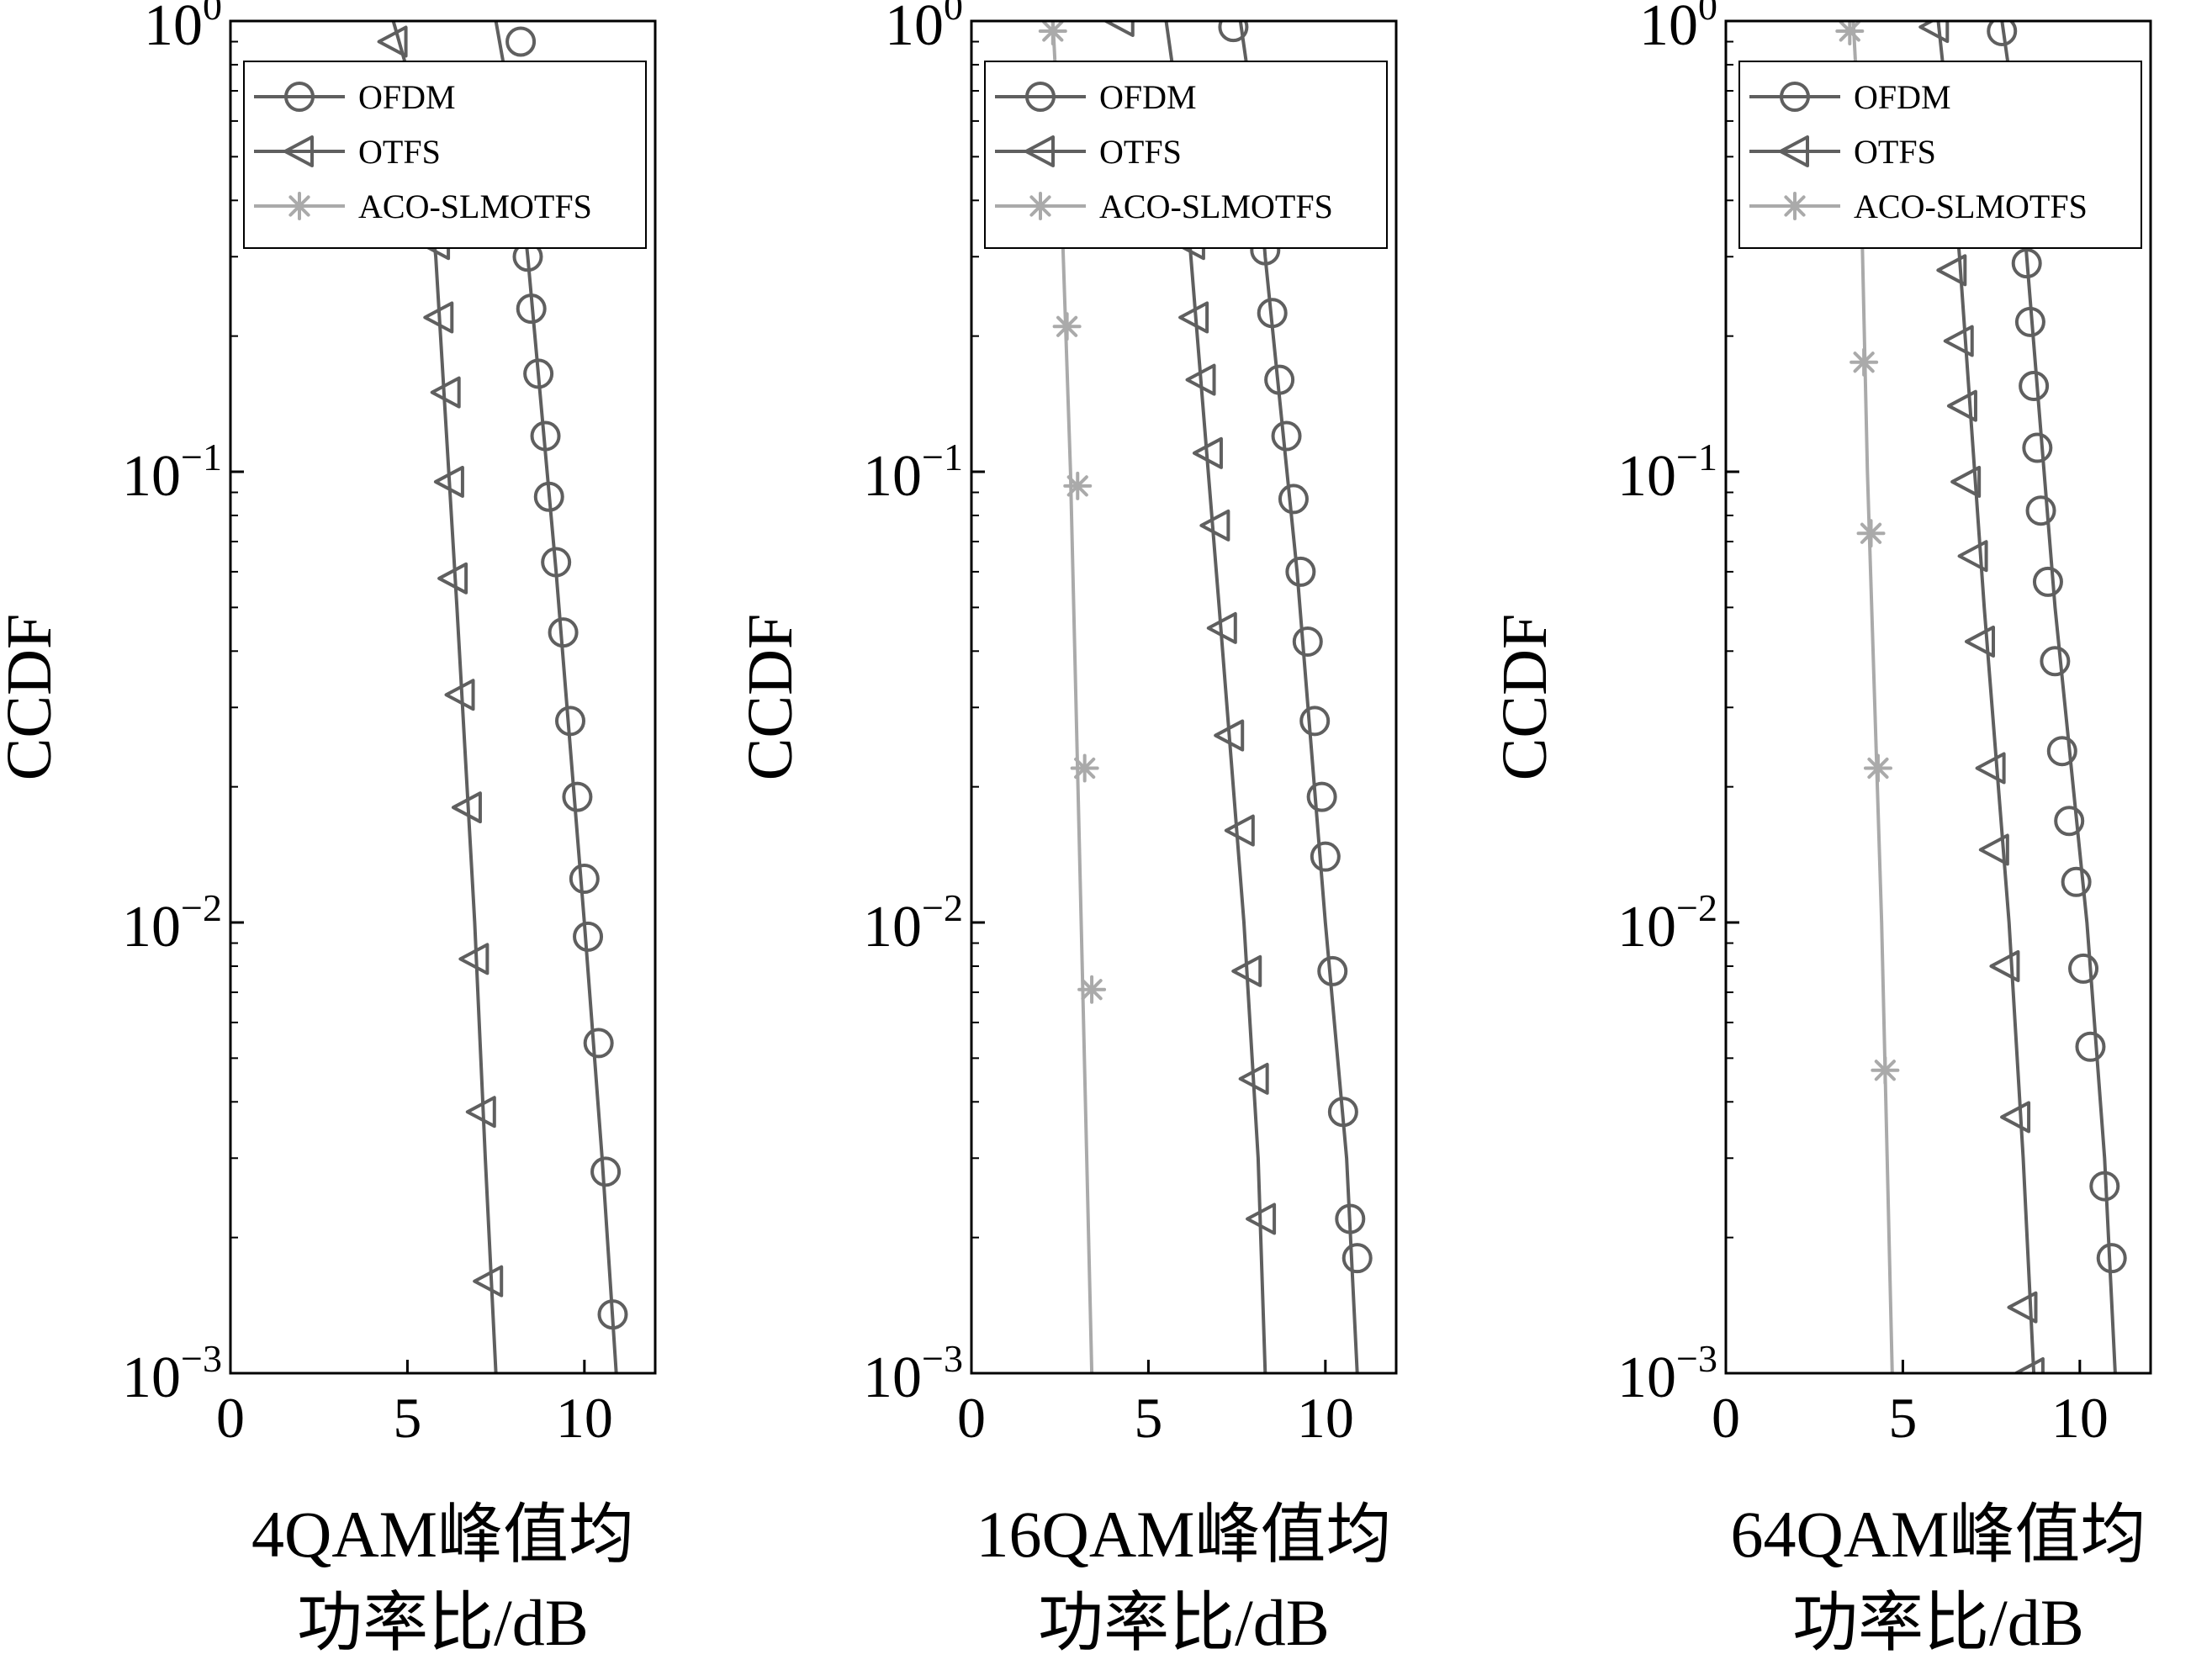 The width and height of the screenshot is (2212, 1665). Describe the element at coordinates (1667, 1374) in the screenshot. I see `y-tick-label-4: 10⁻³` at that location.